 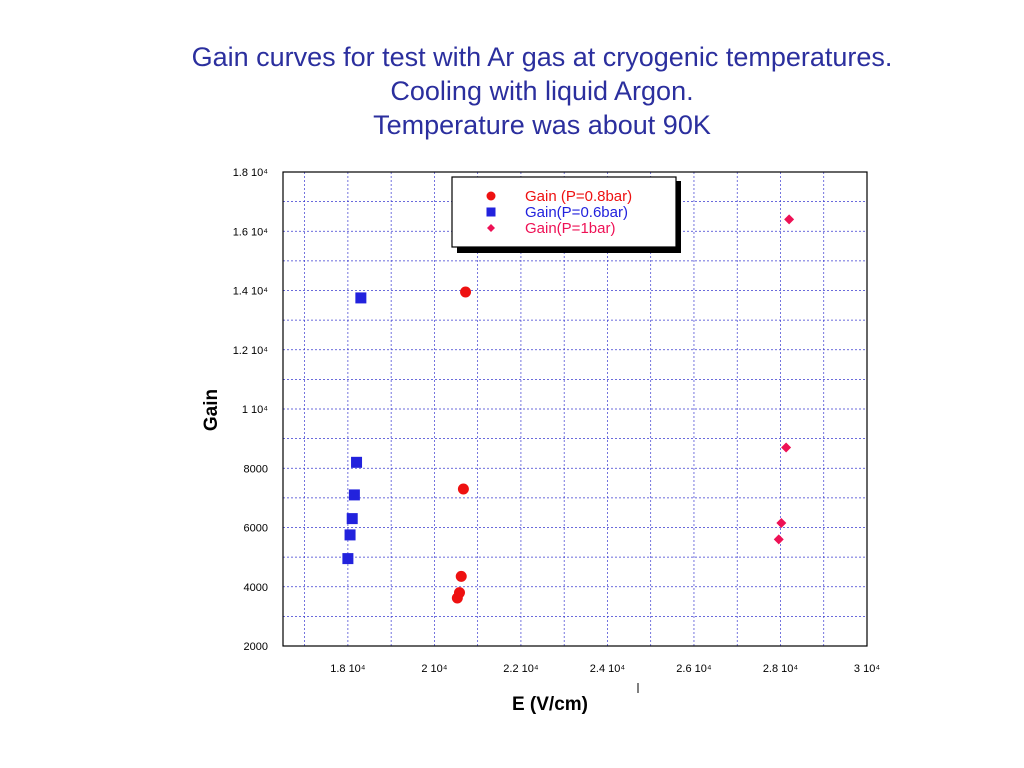 I want to click on x-tick-label: 3 10⁴, so click(x=867, y=669).